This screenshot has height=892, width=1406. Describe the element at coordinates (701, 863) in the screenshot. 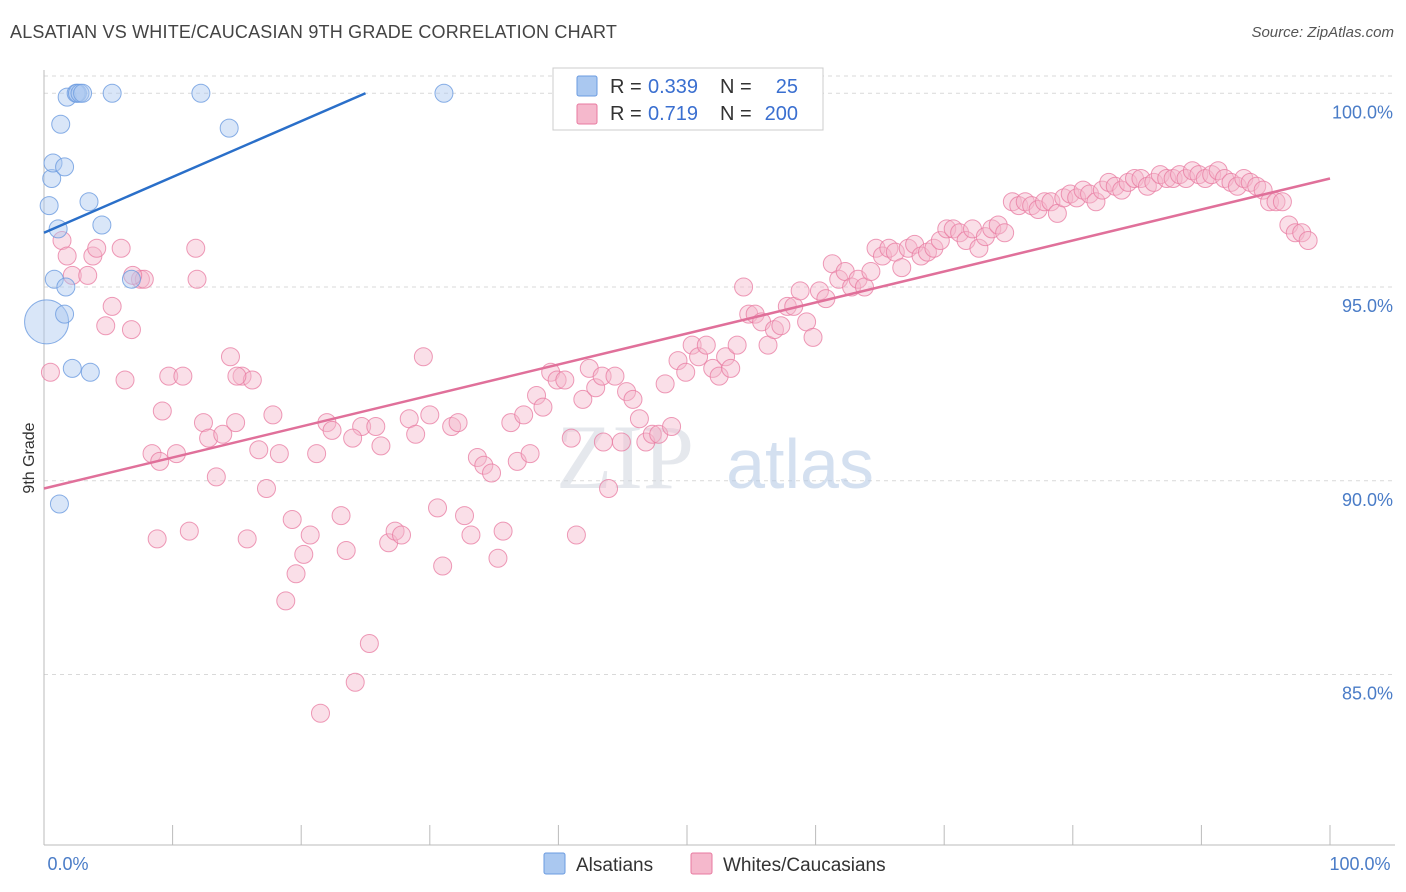

I see `bottom-legend-swatch-whites` at that location.